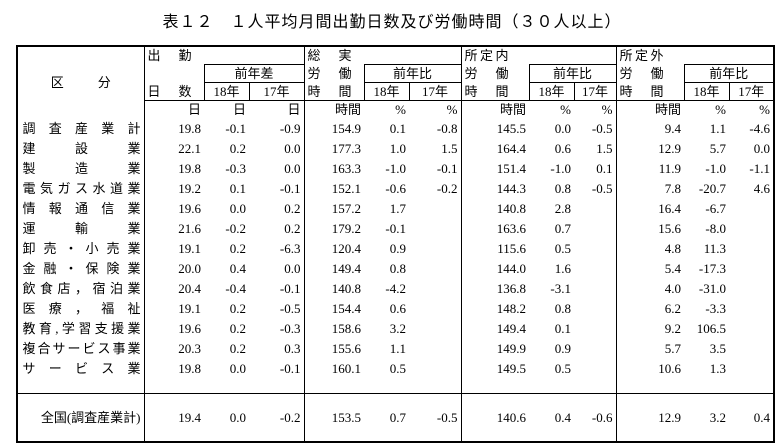 This screenshot has height=446, width=784. I want to click on data-cell: 12.9, so click(649, 148).